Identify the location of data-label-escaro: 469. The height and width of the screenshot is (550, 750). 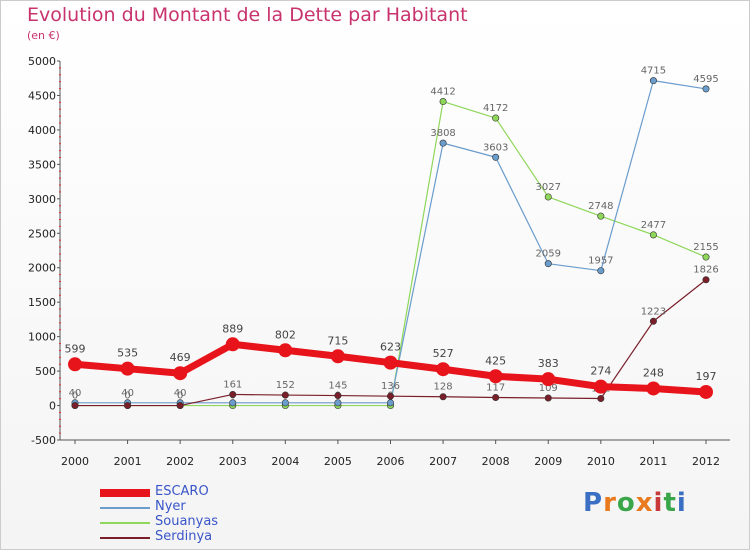
(180, 357).